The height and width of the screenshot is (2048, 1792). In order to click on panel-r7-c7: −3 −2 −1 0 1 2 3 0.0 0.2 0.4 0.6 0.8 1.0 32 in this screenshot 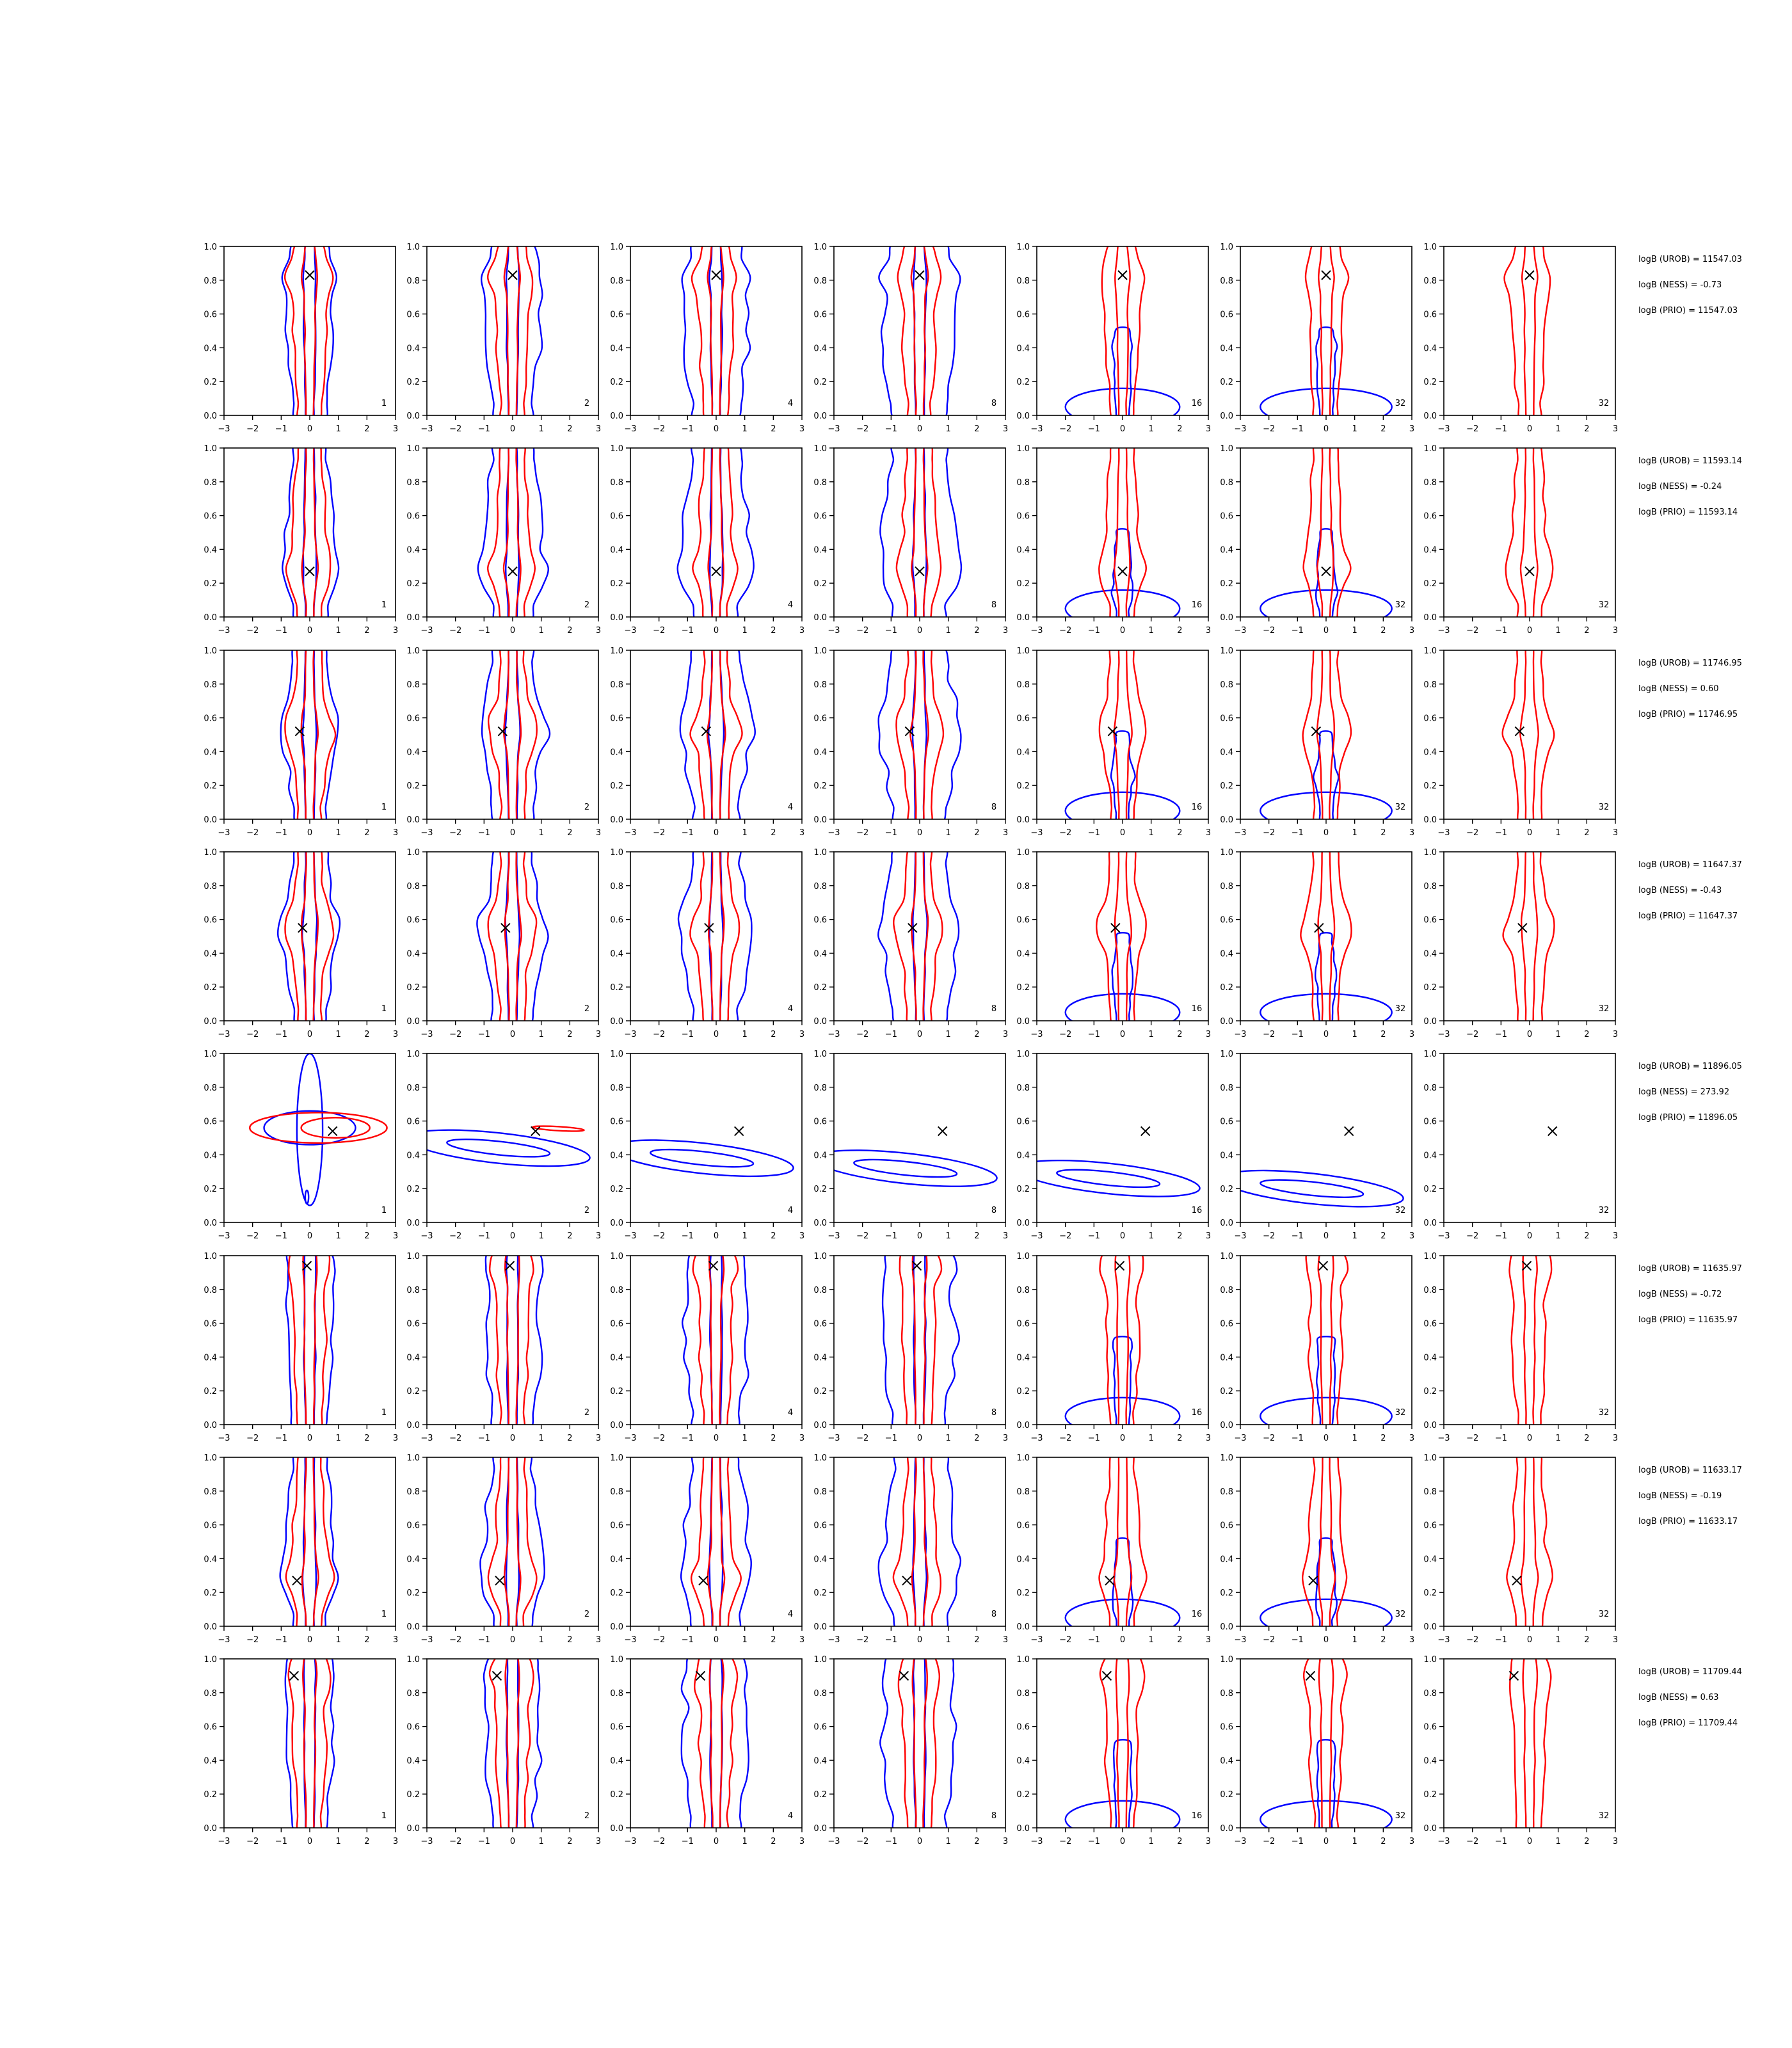, I will do `click(1520, 1549)`.